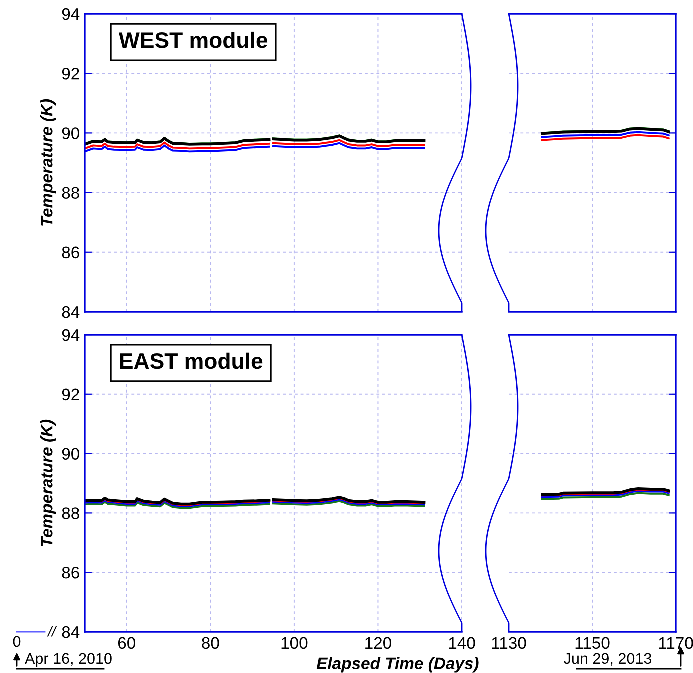 Image resolution: width=693 pixels, height=673 pixels. I want to click on text: Jun 29, 2013, so click(608, 659).